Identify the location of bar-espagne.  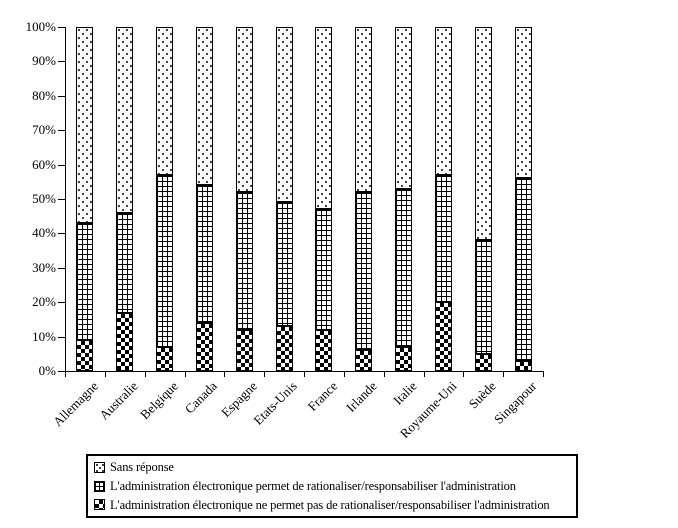
(244, 199).